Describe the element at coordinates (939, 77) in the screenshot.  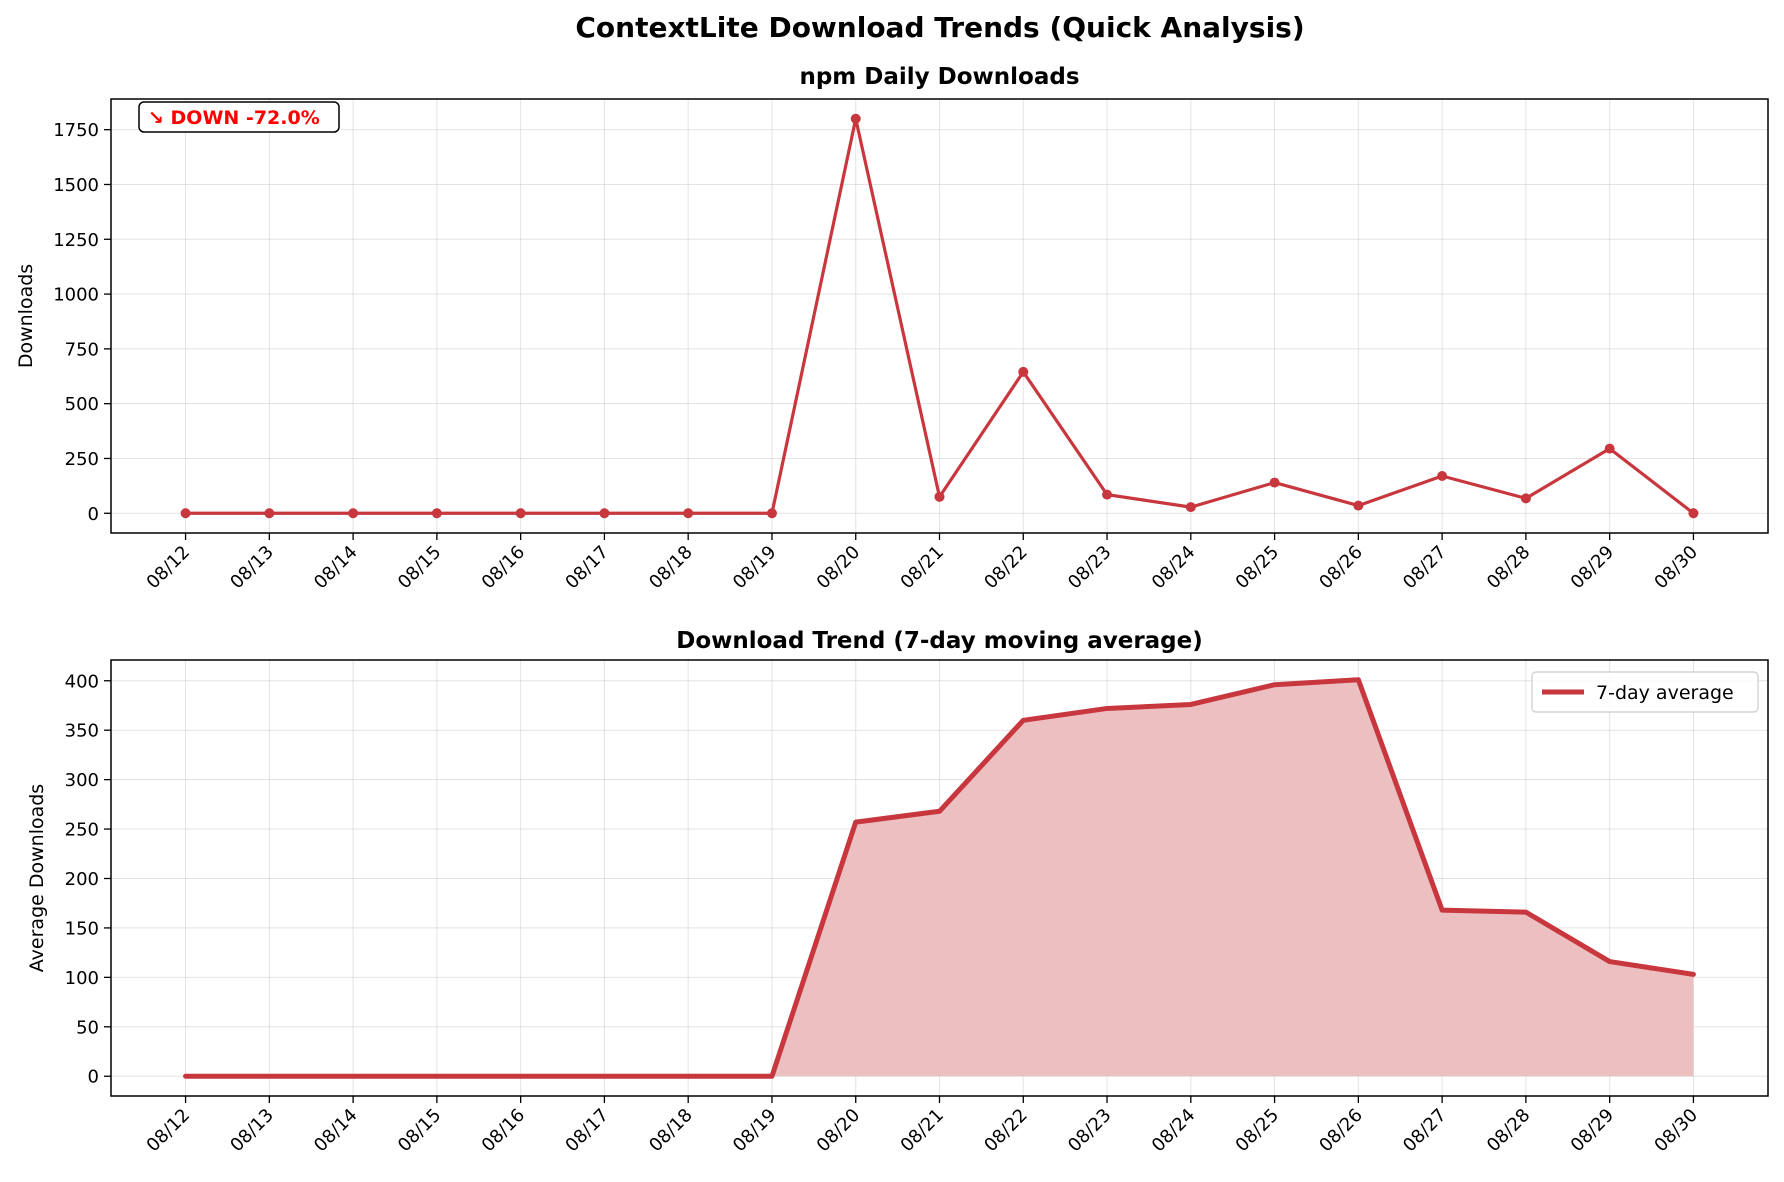
I see `chart-title: npm Daily Downloads` at that location.